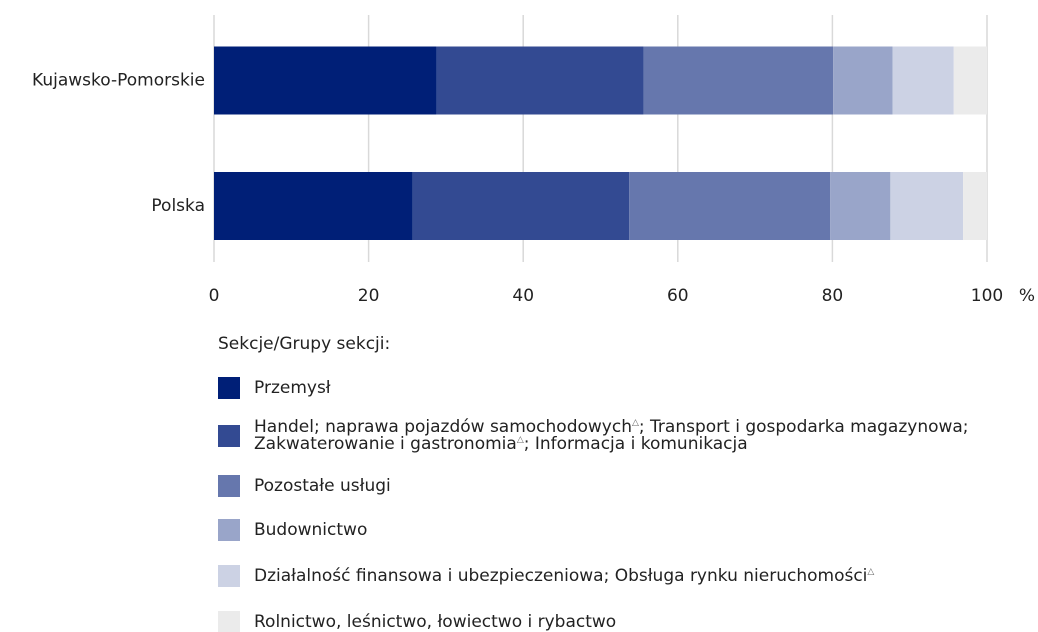 The image size is (1038, 632). Describe the element at coordinates (292, 387) in the screenshot. I see `legend-label: Przemysł` at that location.